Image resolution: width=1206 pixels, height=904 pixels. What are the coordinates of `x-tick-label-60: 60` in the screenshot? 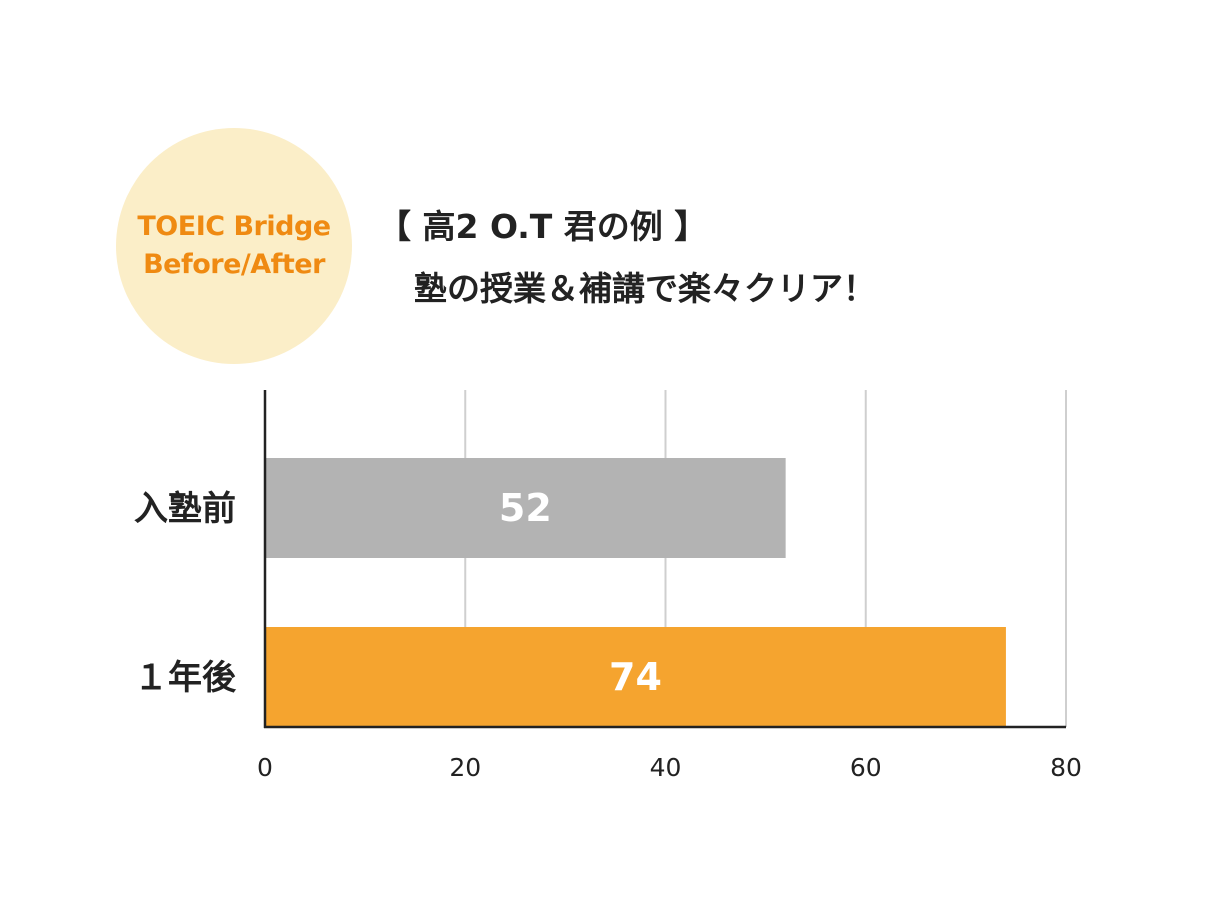 It's located at (866, 767).